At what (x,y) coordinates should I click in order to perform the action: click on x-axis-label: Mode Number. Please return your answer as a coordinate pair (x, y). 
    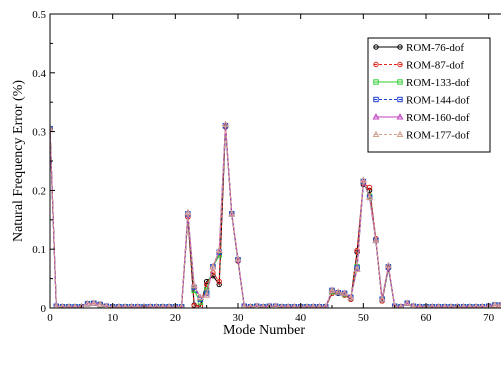
    Looking at the image, I should click on (264, 330).